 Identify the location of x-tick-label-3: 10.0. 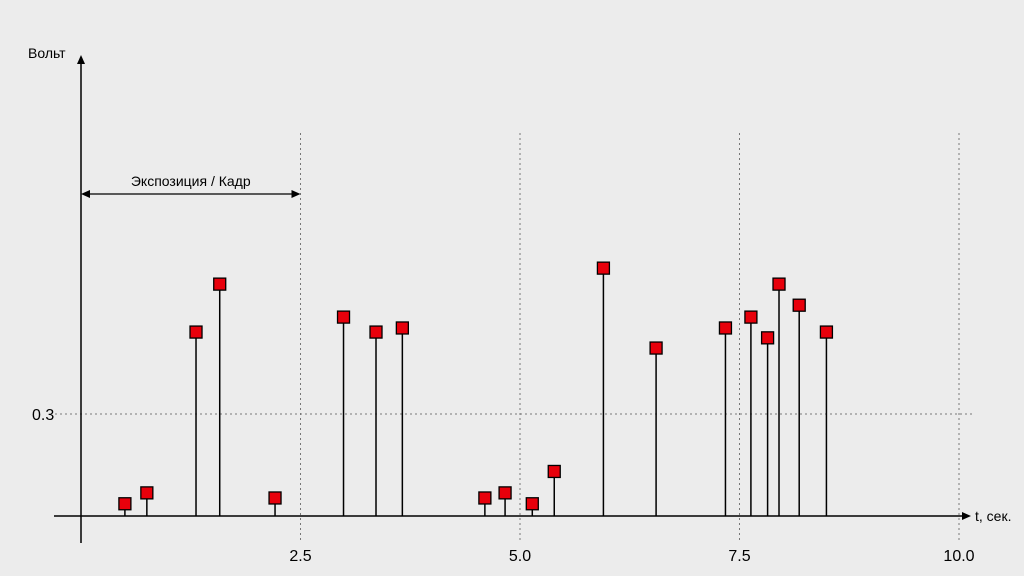
(958, 556).